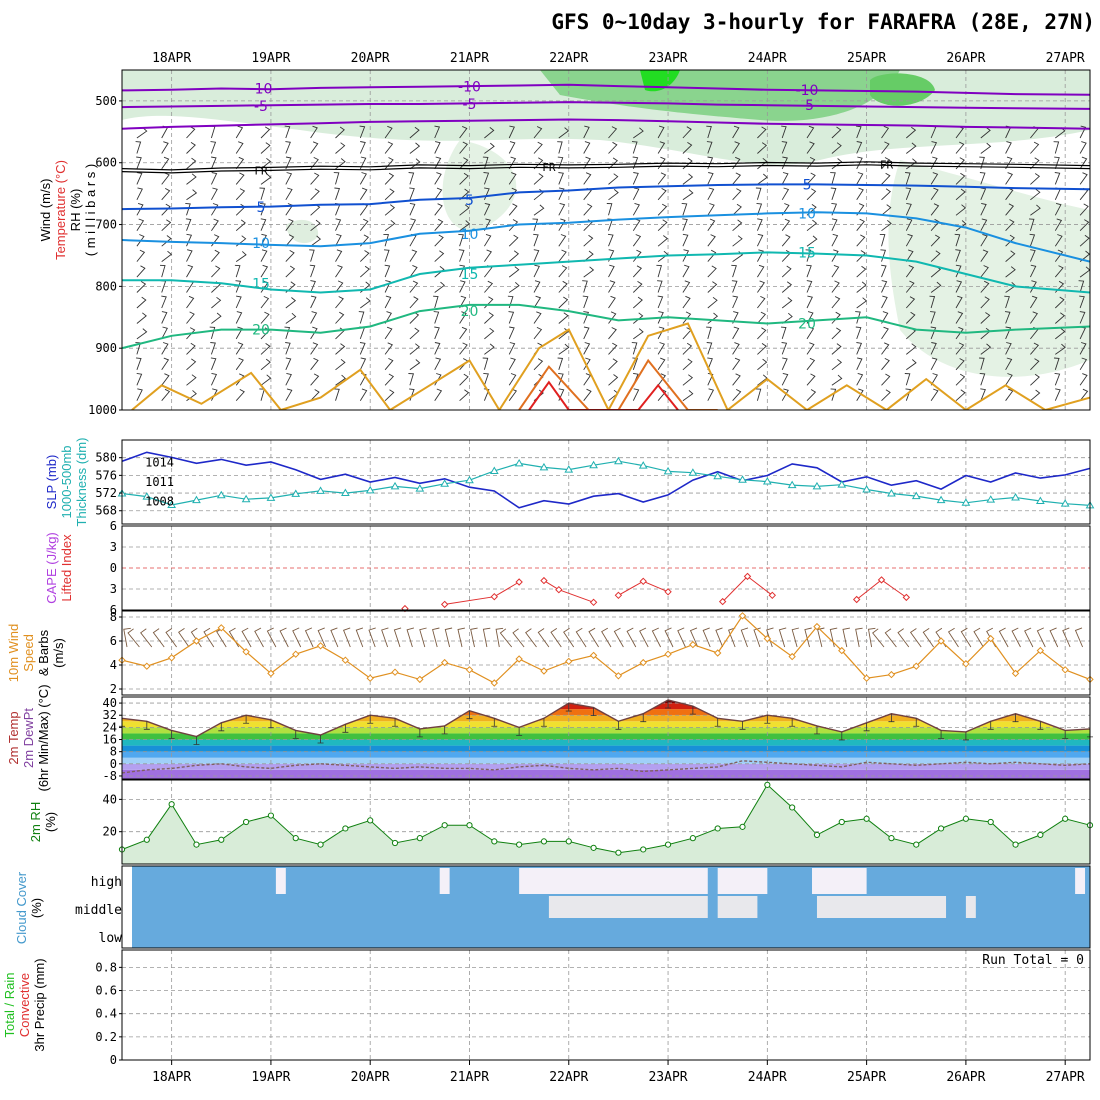 The image size is (1100, 1100). What do you see at coordinates (606, 649) in the screenshot?
I see `wind-speed-series` at bounding box center [606, 649].